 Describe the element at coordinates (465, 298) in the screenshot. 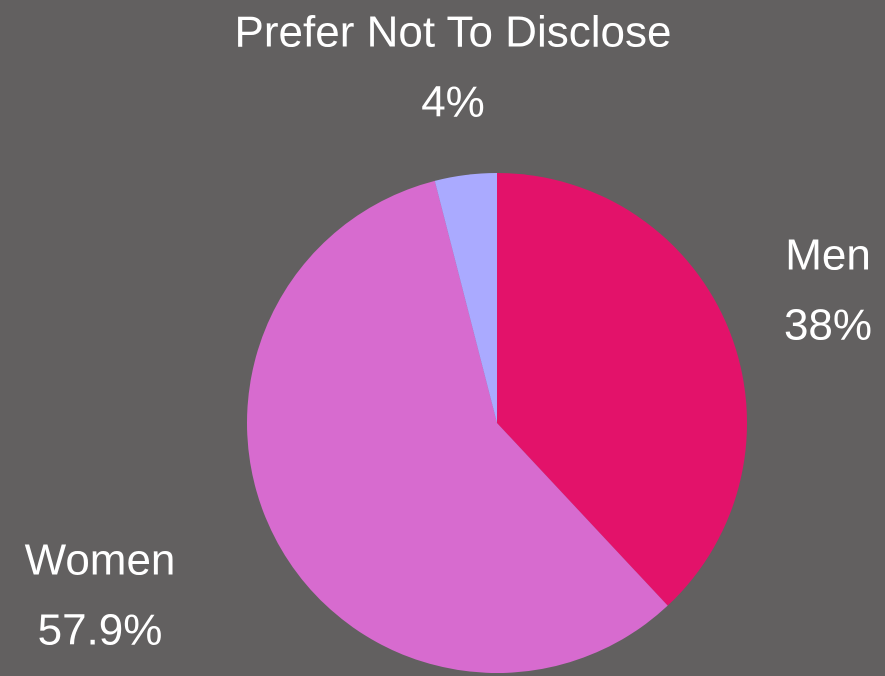

I see `pie-slice` at that location.